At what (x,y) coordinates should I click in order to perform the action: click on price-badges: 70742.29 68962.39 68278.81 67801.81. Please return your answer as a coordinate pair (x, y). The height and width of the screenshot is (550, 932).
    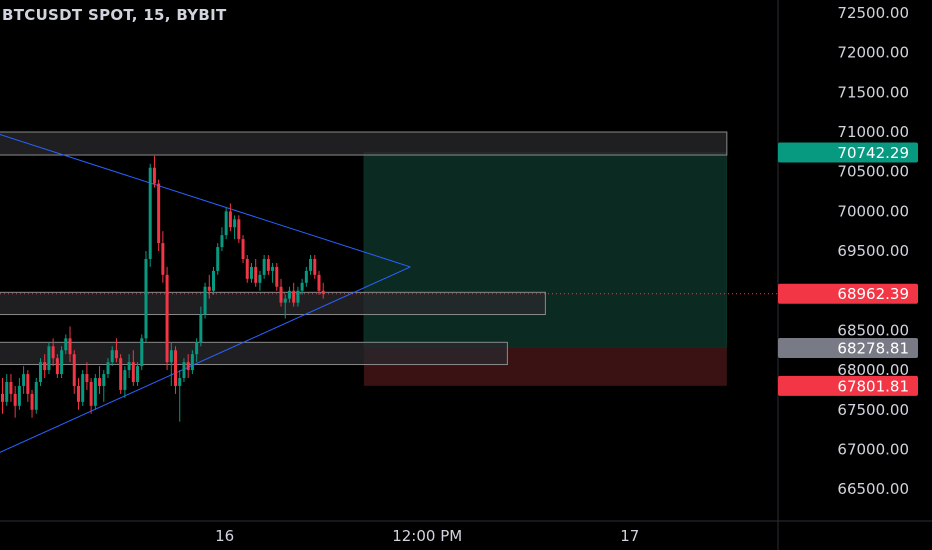
    Looking at the image, I should click on (848, 269).